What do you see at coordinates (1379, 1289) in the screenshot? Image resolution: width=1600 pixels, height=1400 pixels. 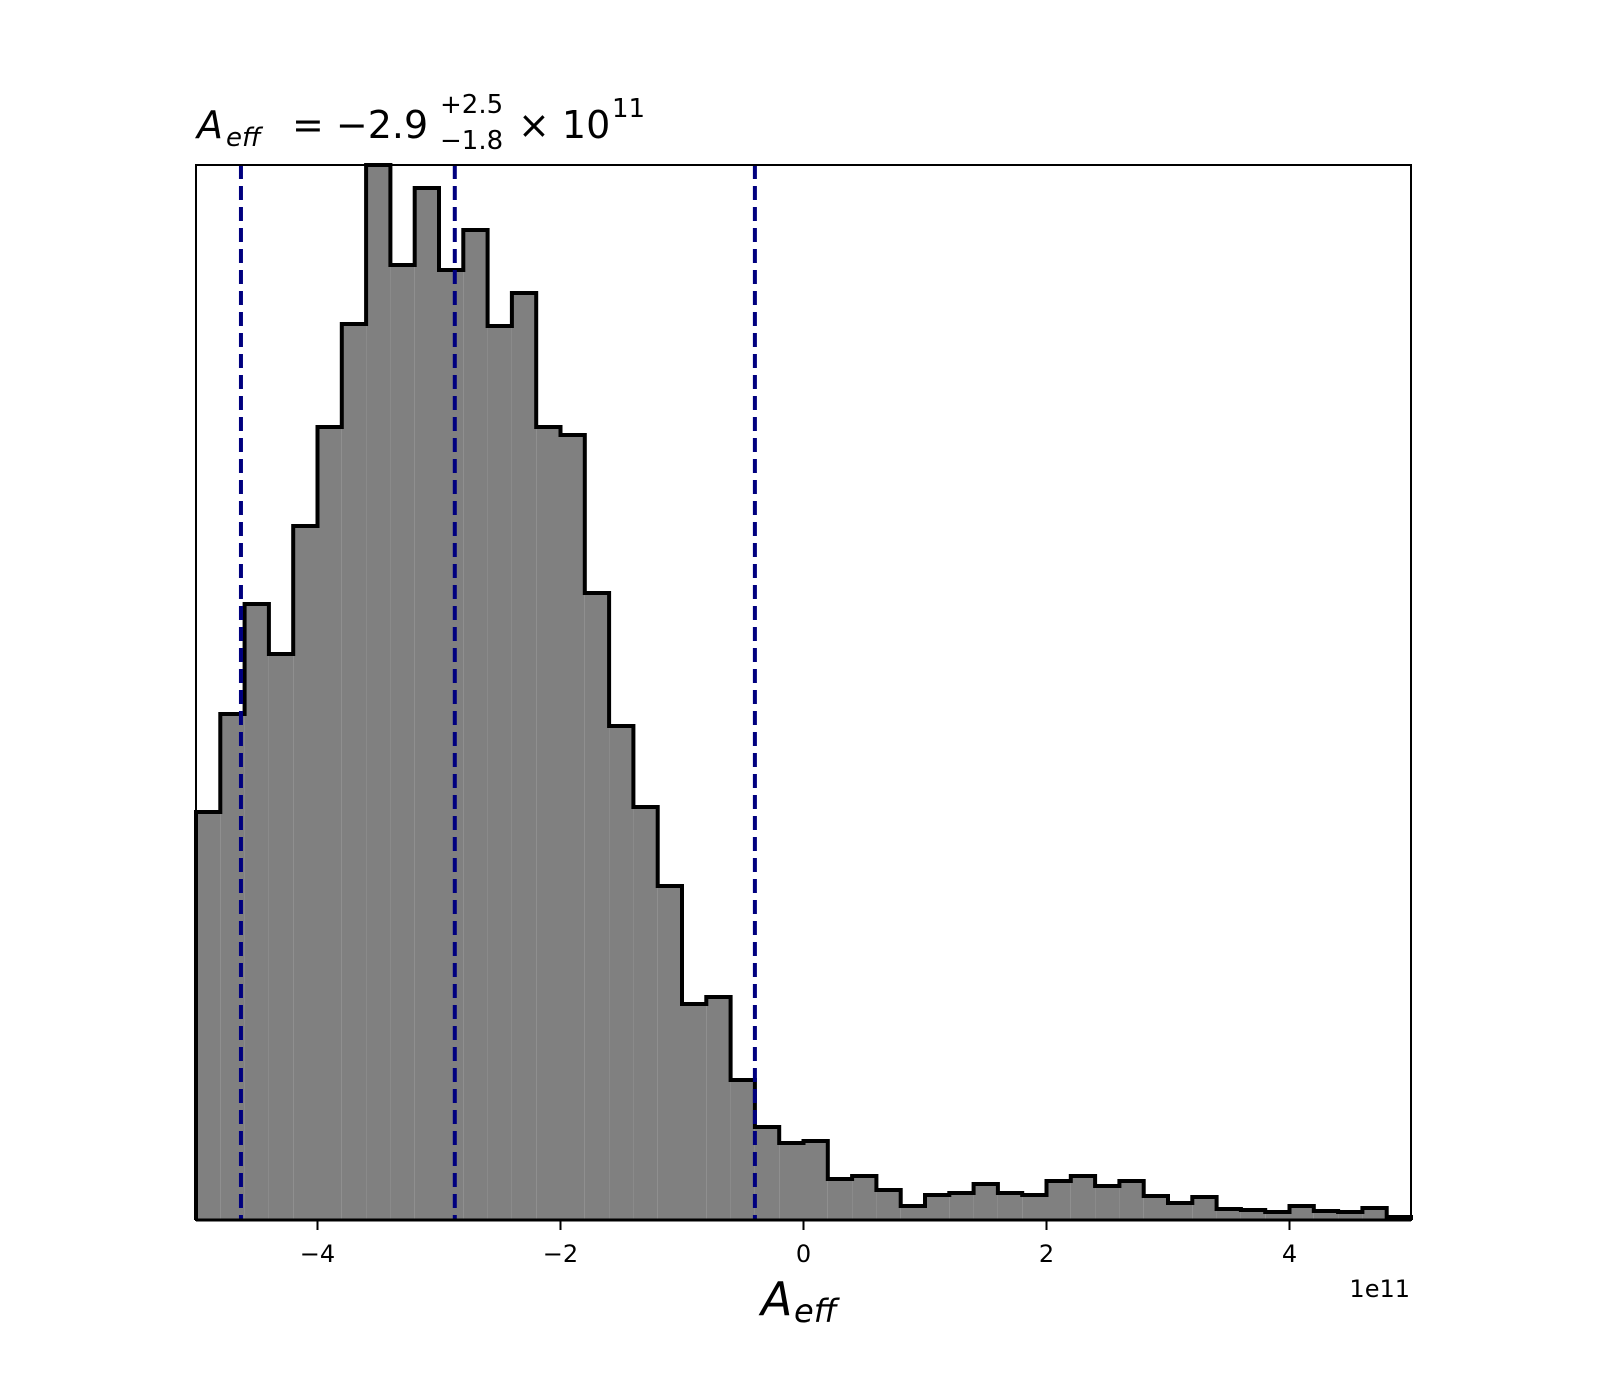 I see `x-offset-label: 1e11` at bounding box center [1379, 1289].